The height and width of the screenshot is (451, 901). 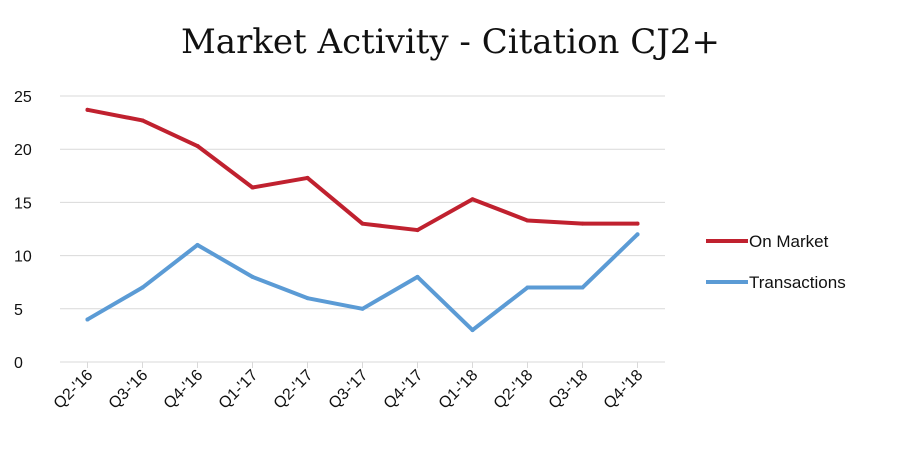 I want to click on y-axis-ticks: 0 5 10 15 20 25, so click(x=23, y=230).